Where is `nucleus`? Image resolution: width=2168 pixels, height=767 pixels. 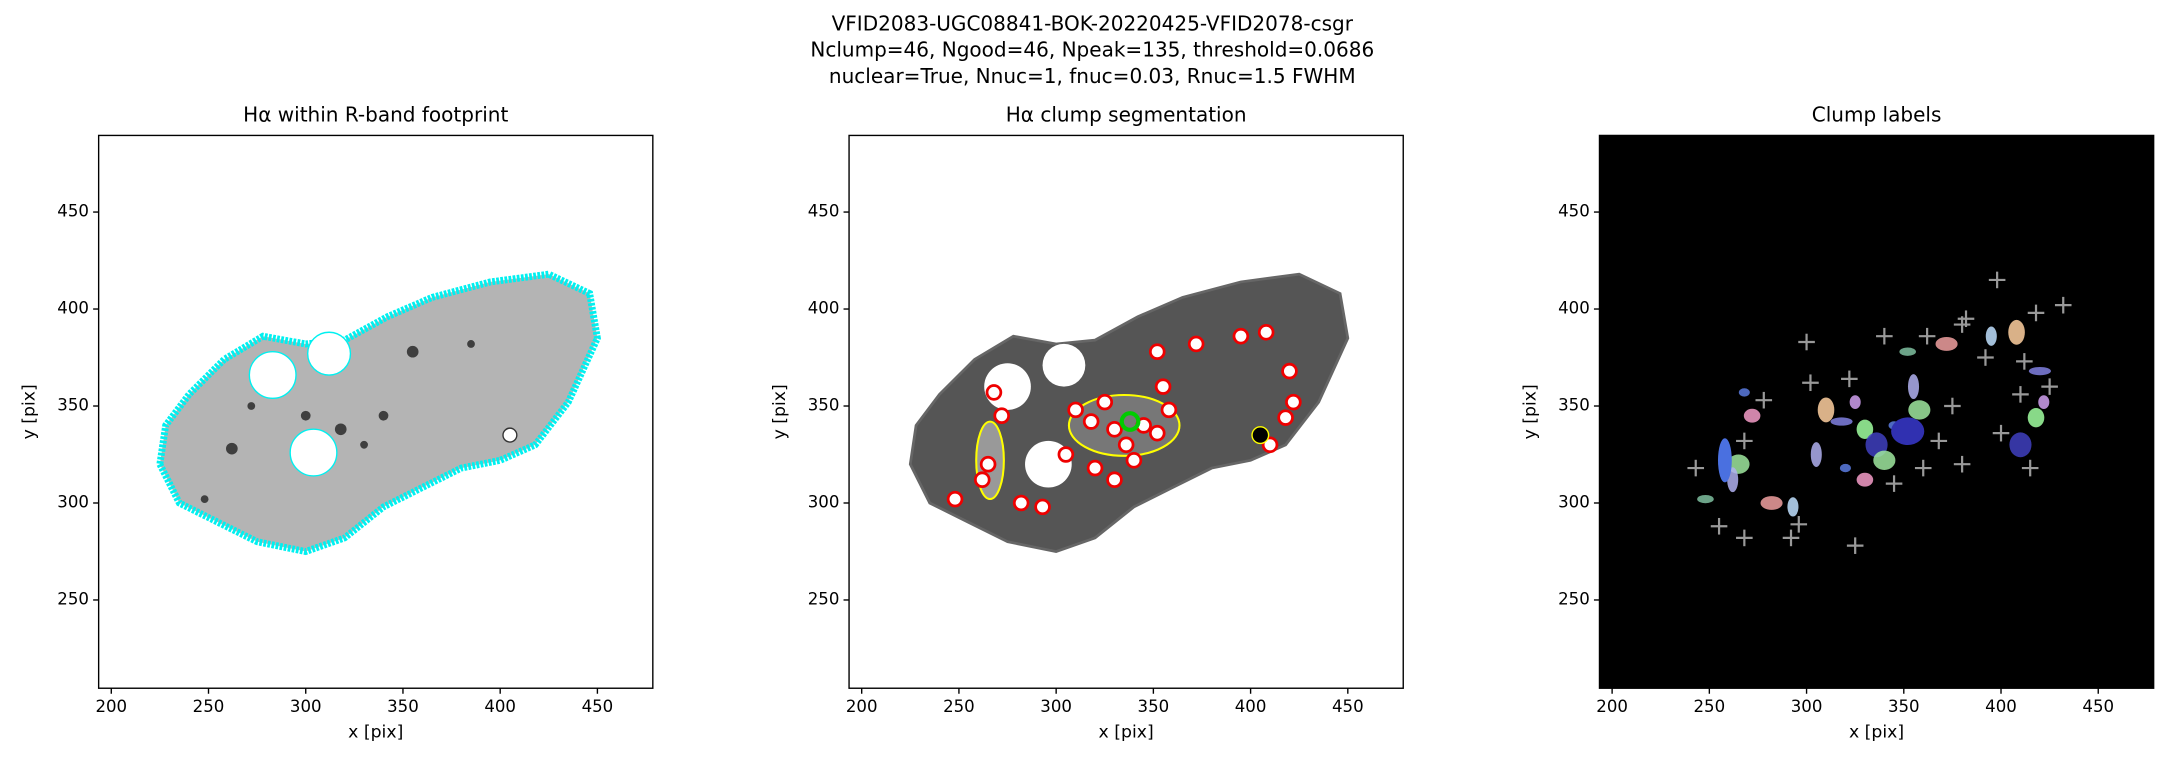 nucleus is located at coordinates (1130, 421).